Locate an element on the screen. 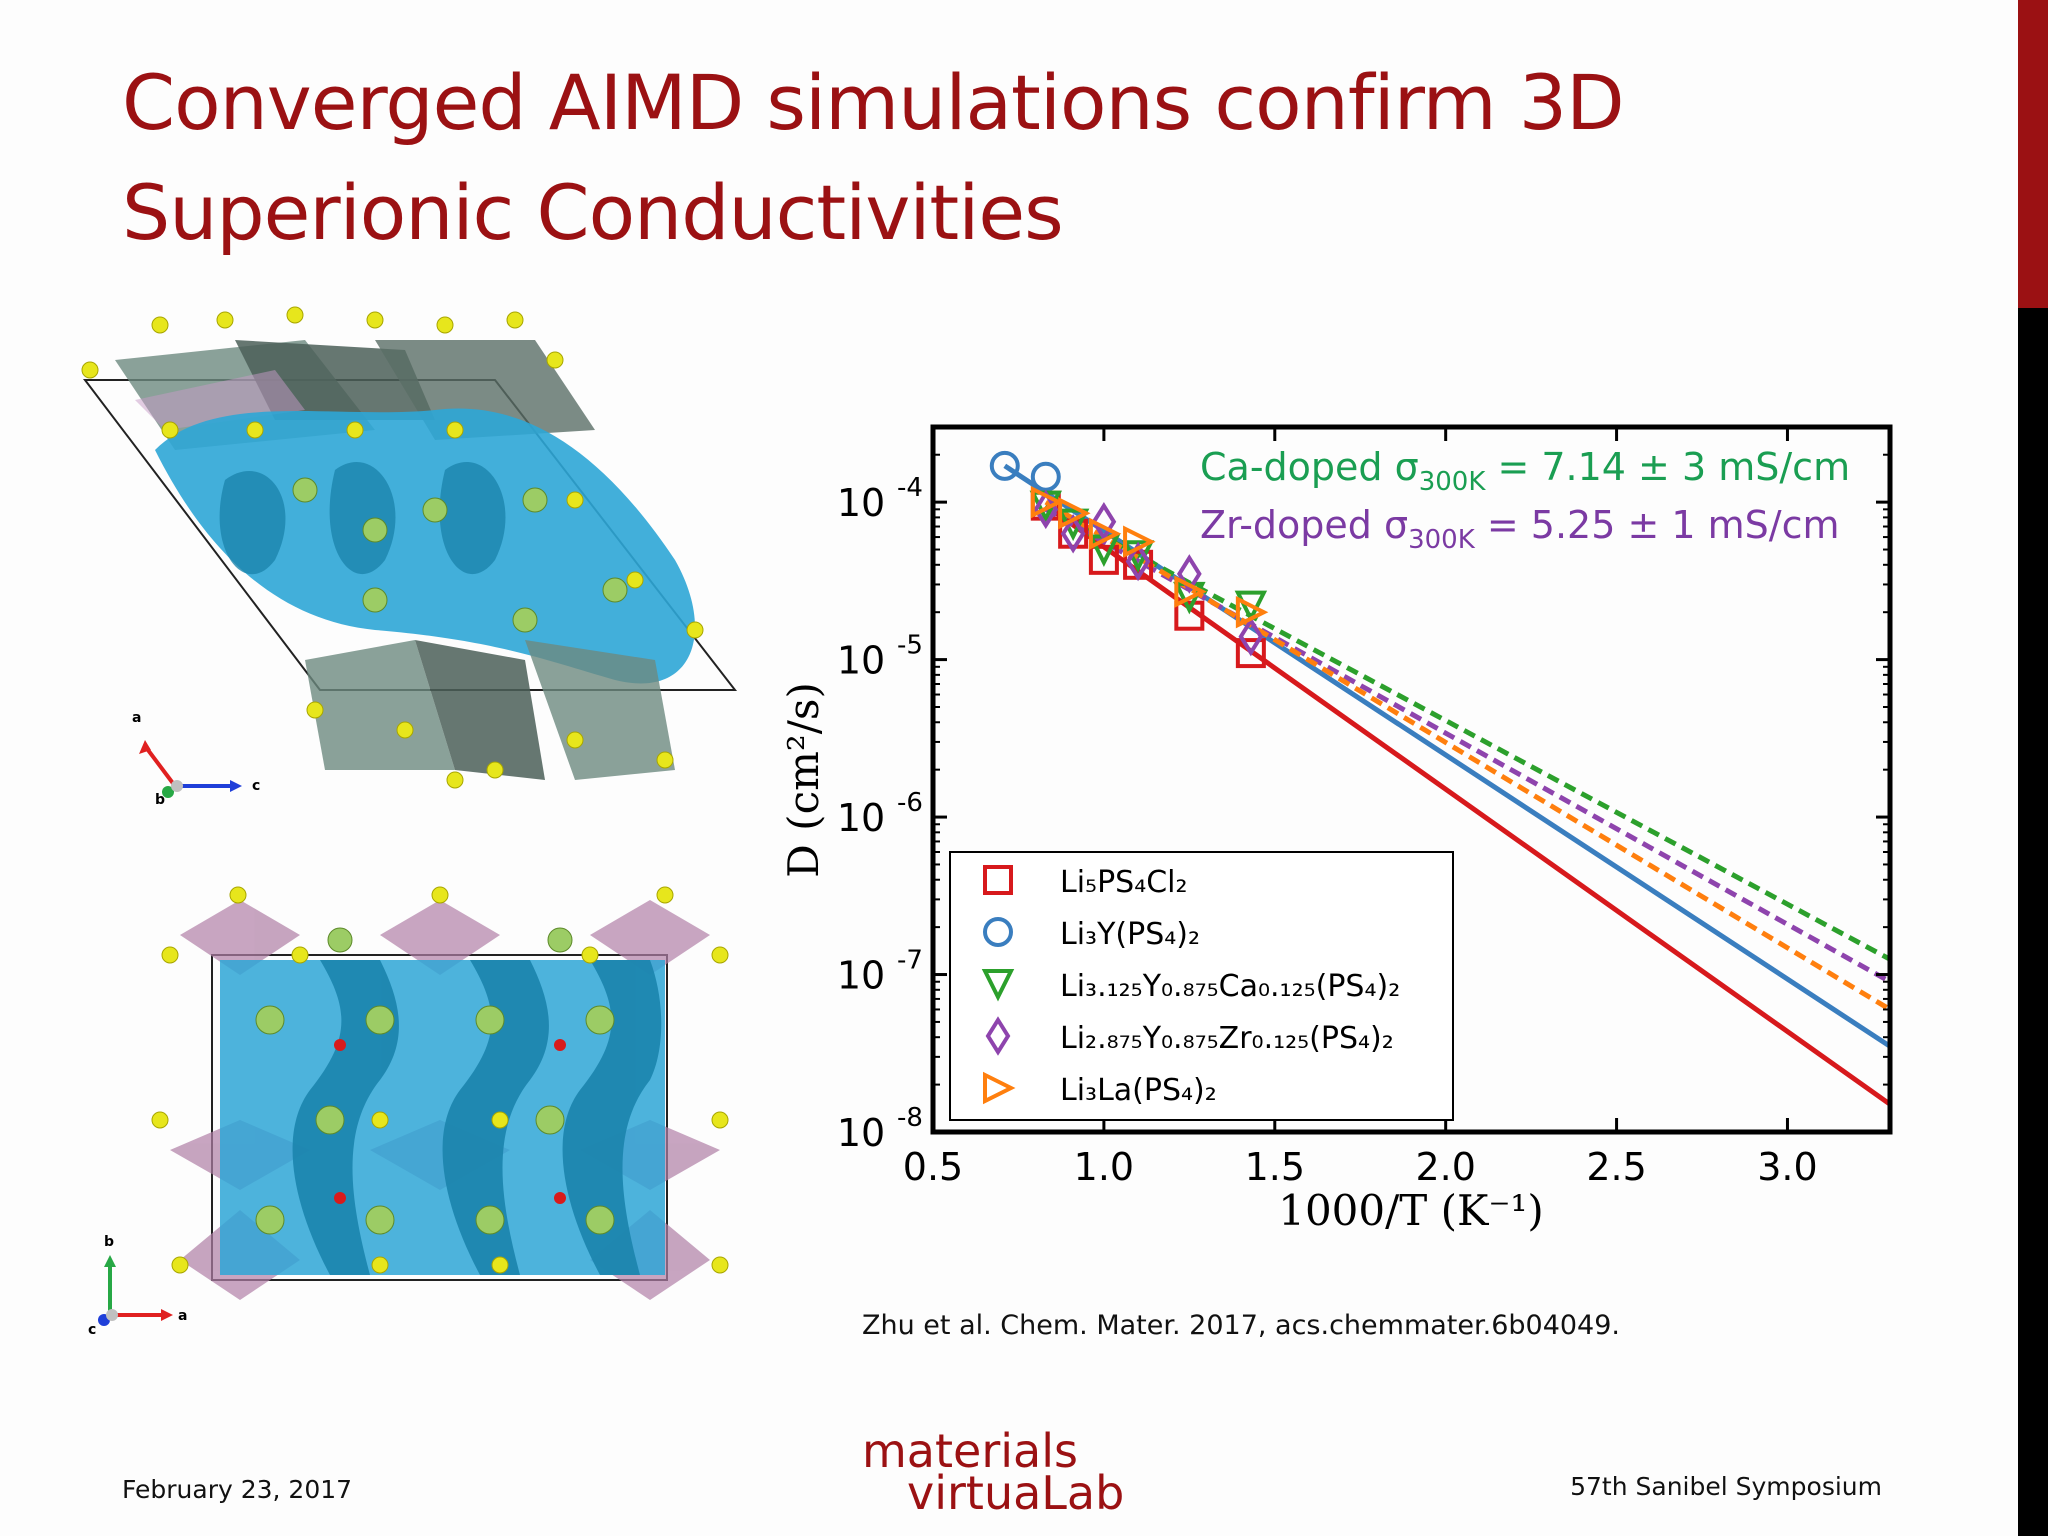 The height and width of the screenshot is (1536, 2048). legend-box is located at coordinates (1201, 986).